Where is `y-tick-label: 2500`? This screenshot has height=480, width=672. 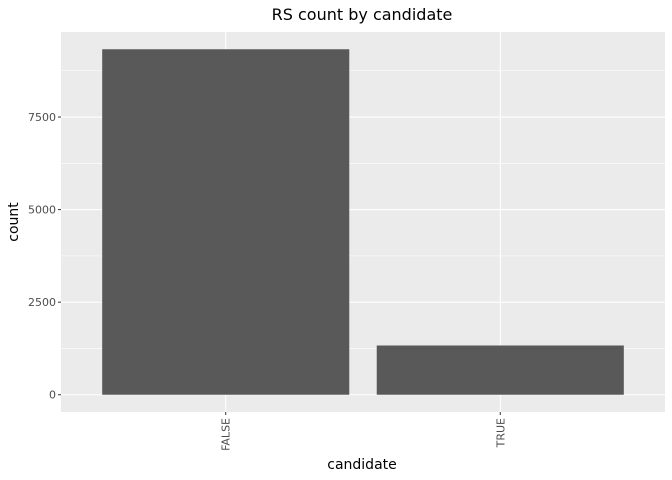 y-tick-label: 2500 is located at coordinates (42, 302).